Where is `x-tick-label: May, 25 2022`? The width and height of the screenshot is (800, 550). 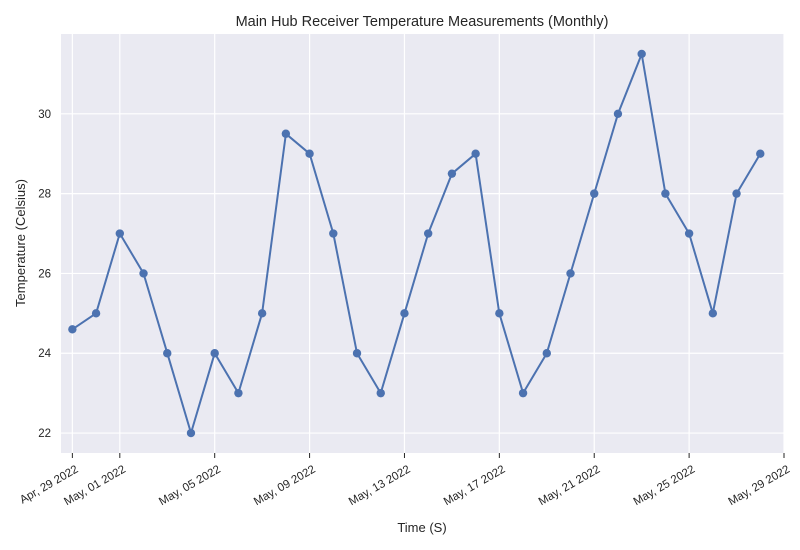 x-tick-label: May, 25 2022 is located at coordinates (665, 485).